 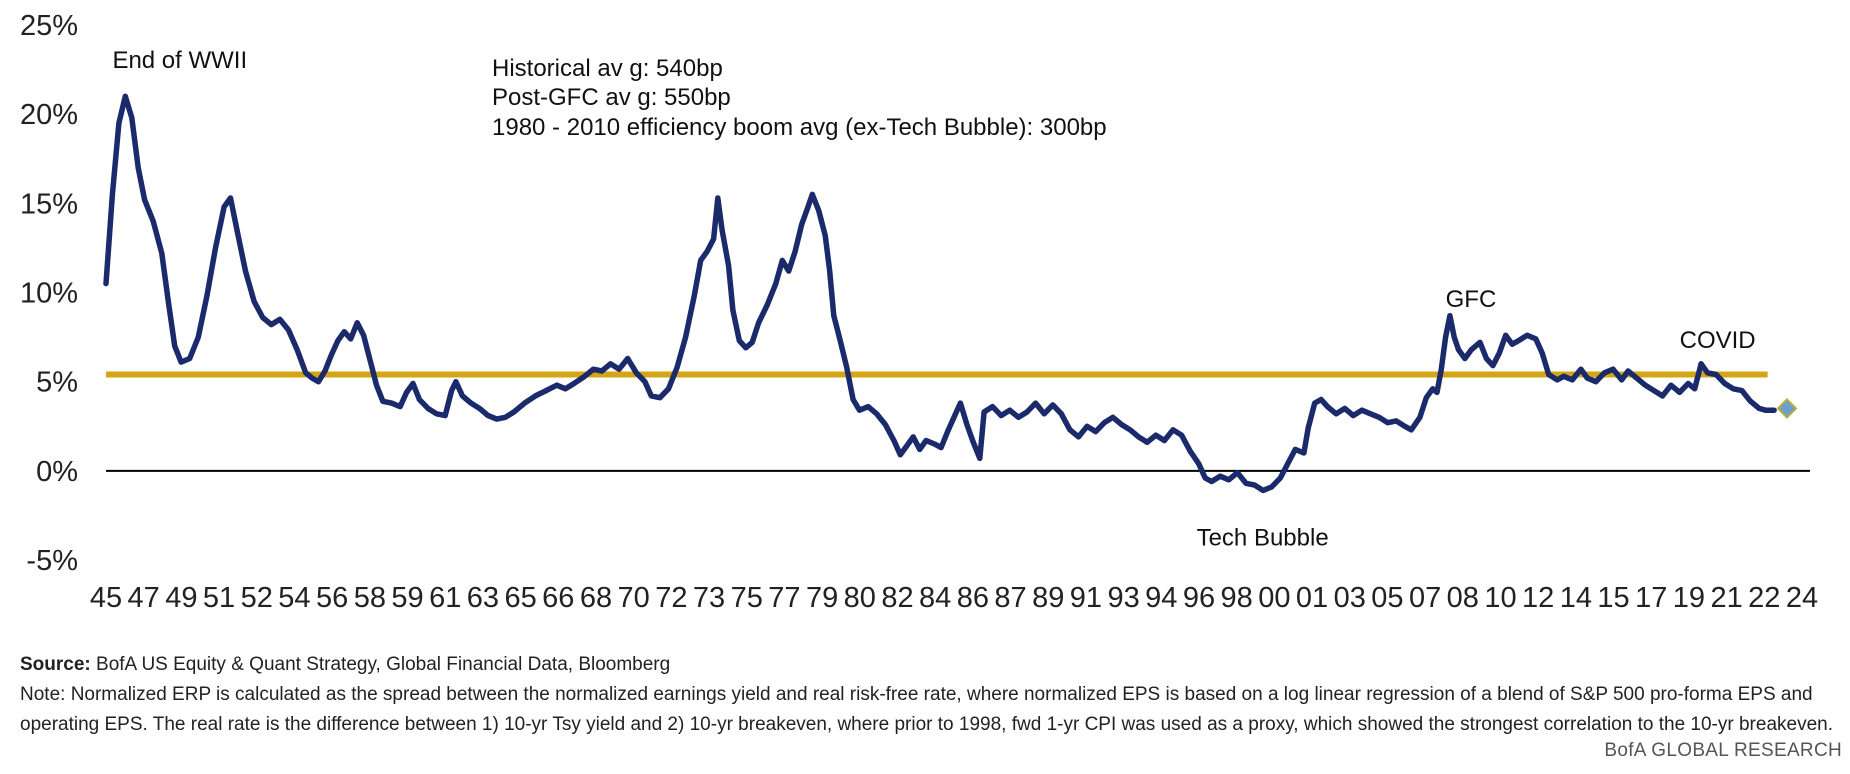 I want to click on x-tick-label: 84, so click(x=935, y=598).